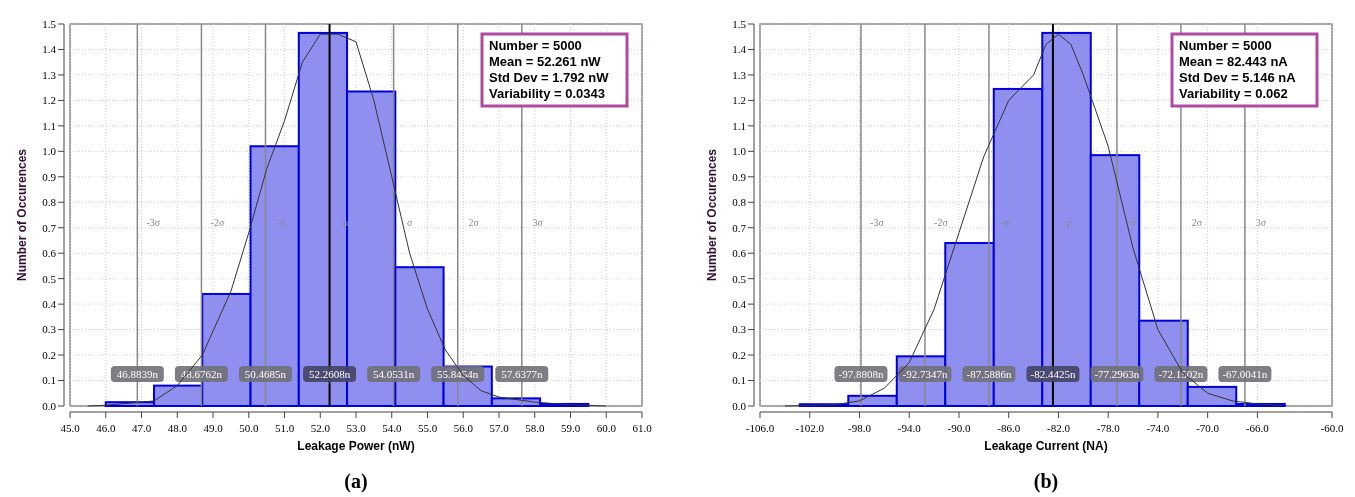 Image resolution: width=1355 pixels, height=497 pixels. What do you see at coordinates (1158, 428) in the screenshot?
I see `x-tick-label: -74.0` at bounding box center [1158, 428].